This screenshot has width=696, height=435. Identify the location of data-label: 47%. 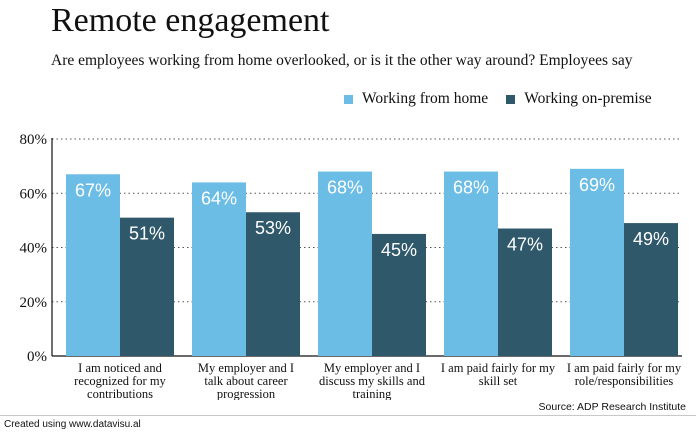
(525, 245).